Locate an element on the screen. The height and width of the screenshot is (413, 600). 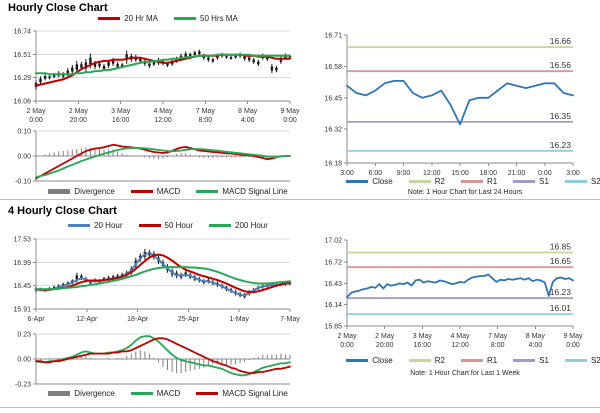
y-tick-label: 16.29 is located at coordinates (22, 78).